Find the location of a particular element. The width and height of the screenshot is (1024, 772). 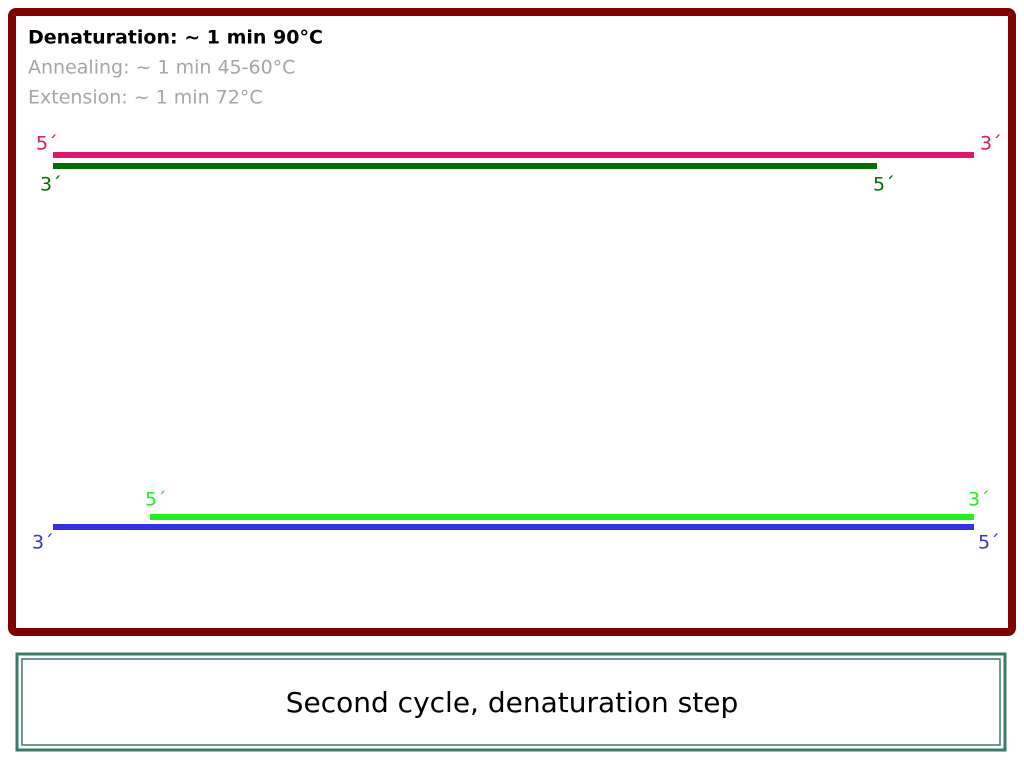

step-denaturation: Denaturation: ~ 1 min 90°C is located at coordinates (175, 38).